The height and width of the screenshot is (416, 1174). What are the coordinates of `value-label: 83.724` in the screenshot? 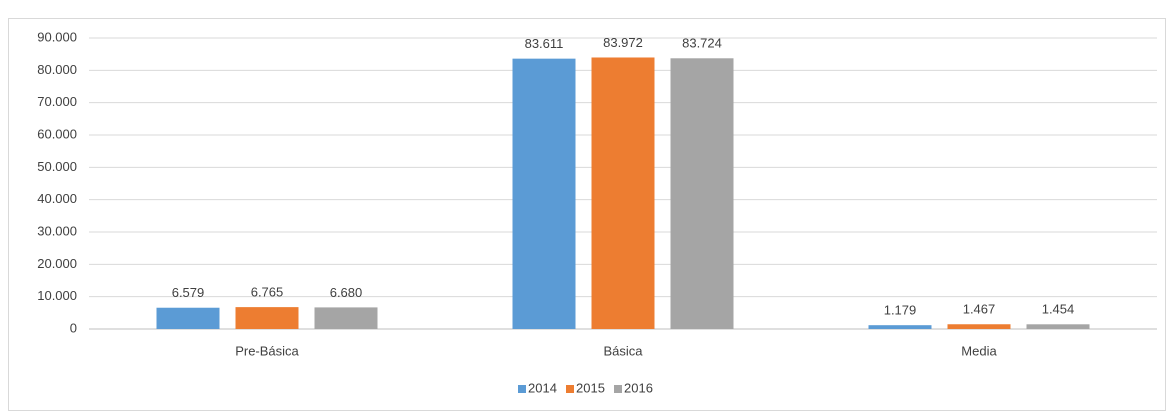 It's located at (702, 43).